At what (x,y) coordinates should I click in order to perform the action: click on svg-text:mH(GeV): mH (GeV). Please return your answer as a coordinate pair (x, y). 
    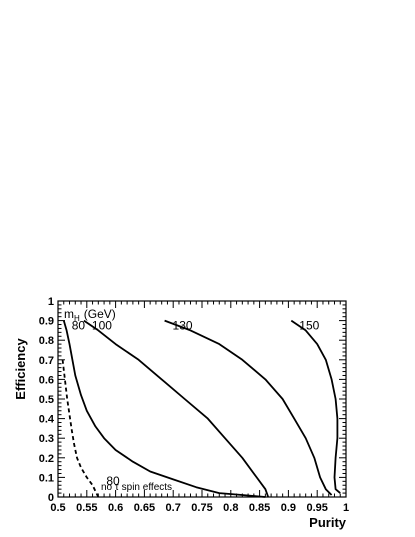
    Looking at the image, I should click on (90, 315).